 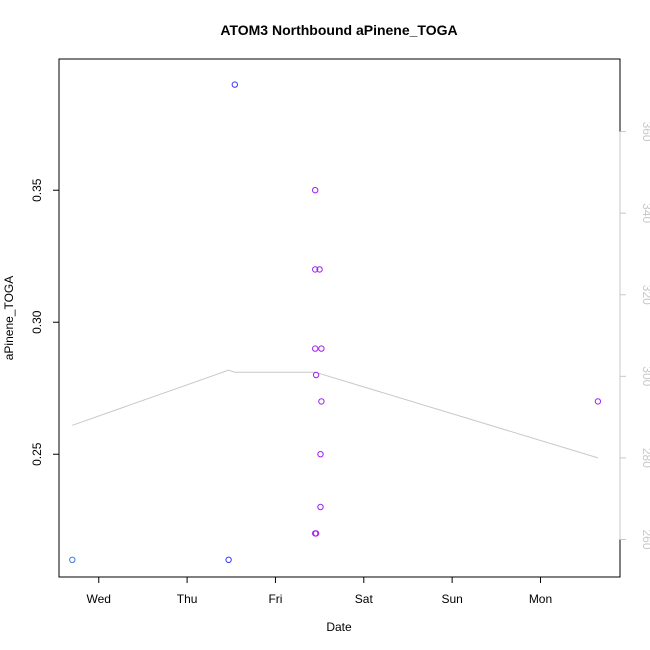 I want to click on y-tick-label: 0.25, so click(x=37, y=454).